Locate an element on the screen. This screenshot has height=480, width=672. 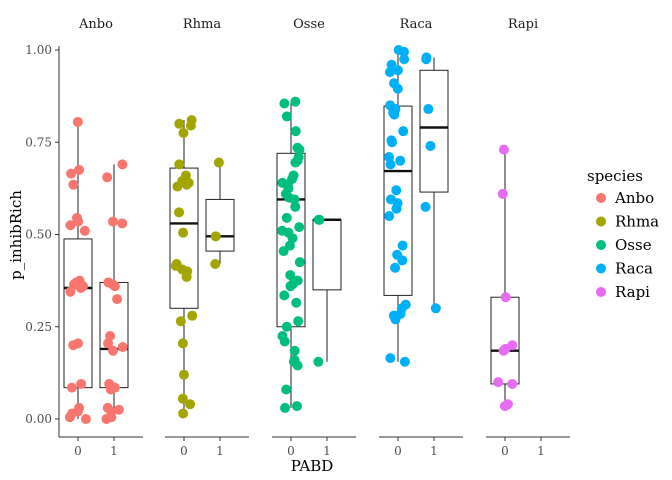
legend-label-rhma: Rhma is located at coordinates (637, 222).